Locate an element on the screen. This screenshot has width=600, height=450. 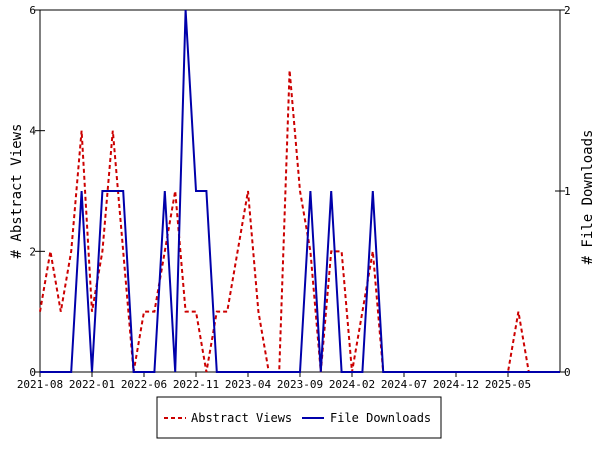
y-left-tick-label: 2 is located at coordinates (32, 251).